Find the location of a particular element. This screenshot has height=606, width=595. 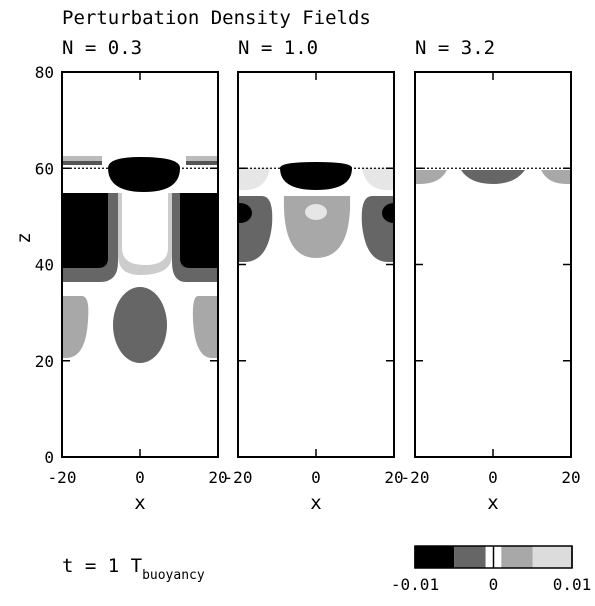

y-tick-label: 0 is located at coordinates (49, 457).